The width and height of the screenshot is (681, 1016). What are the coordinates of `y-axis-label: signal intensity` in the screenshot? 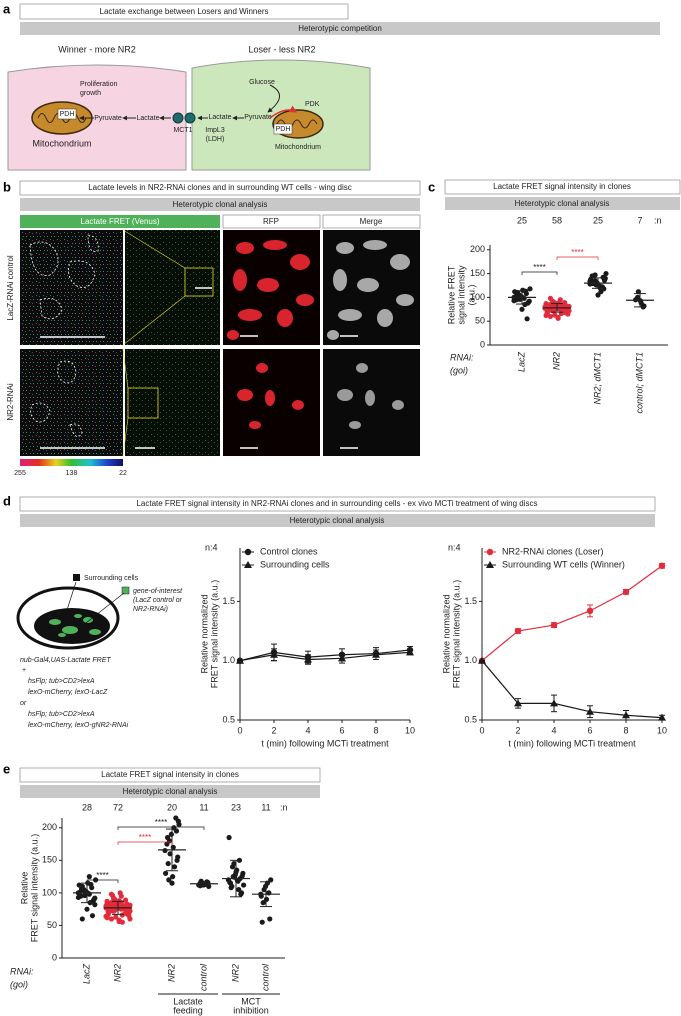 It's located at (461, 295).